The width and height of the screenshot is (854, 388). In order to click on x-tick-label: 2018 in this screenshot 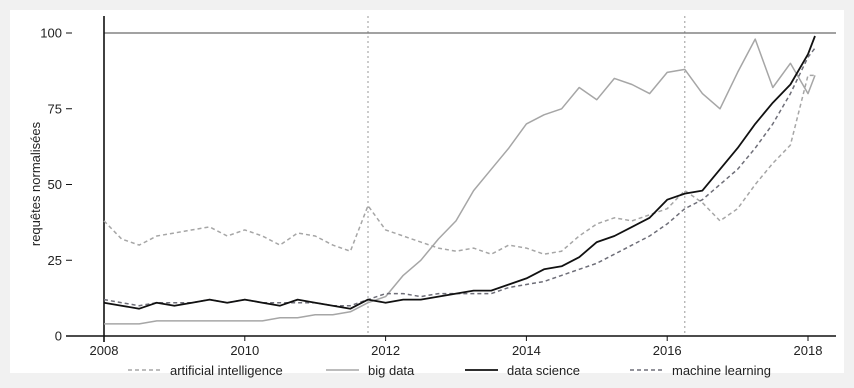, I will do `click(808, 350)`.